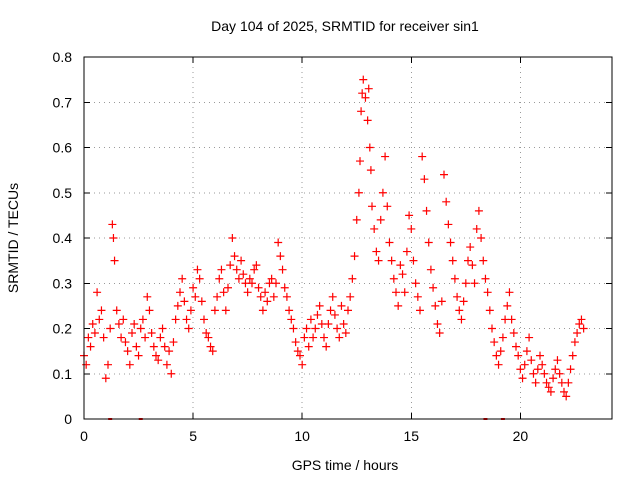 This screenshot has width=640, height=480. Describe the element at coordinates (63, 102) in the screenshot. I see `y-tick-label: 0.7` at that location.